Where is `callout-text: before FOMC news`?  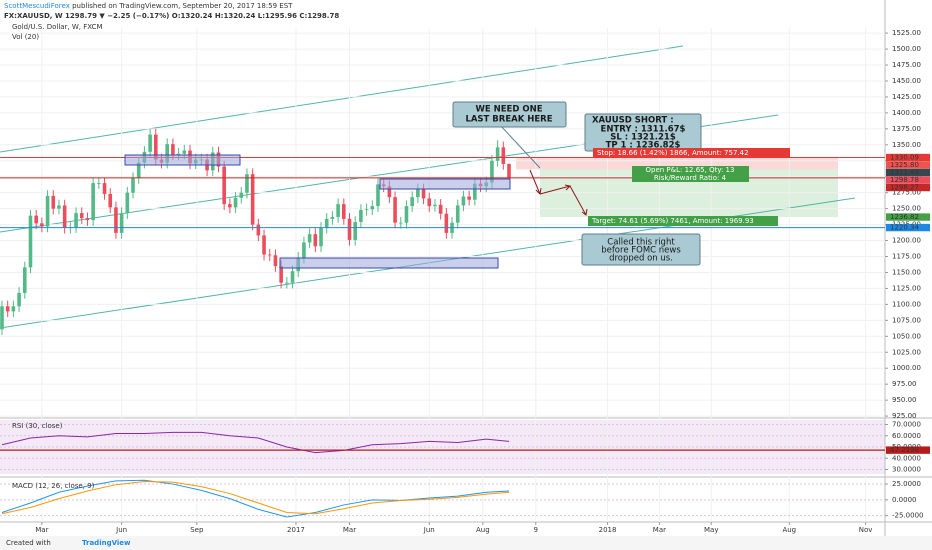 callout-text: before FOMC news is located at coordinates (641, 251).